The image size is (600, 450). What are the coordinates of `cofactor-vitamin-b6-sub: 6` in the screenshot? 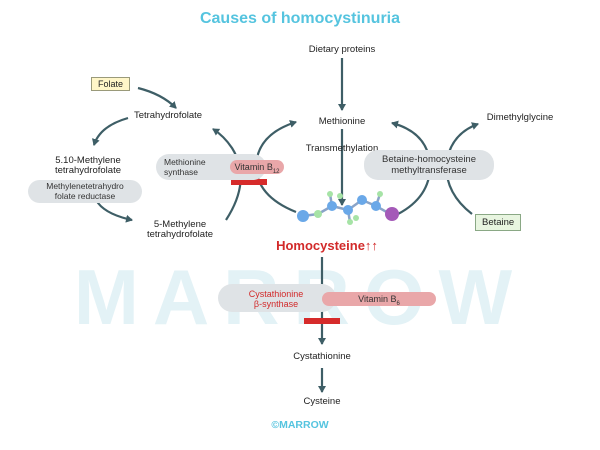 It's located at (398, 303).